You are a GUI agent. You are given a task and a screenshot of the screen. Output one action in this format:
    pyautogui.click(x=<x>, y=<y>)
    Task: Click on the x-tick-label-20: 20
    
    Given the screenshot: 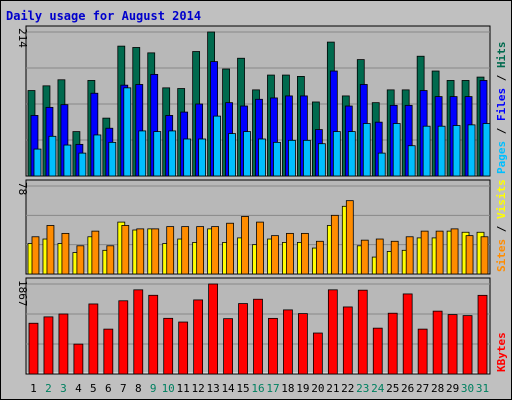 What is the action you would take?
    pyautogui.click(x=317, y=388)
    